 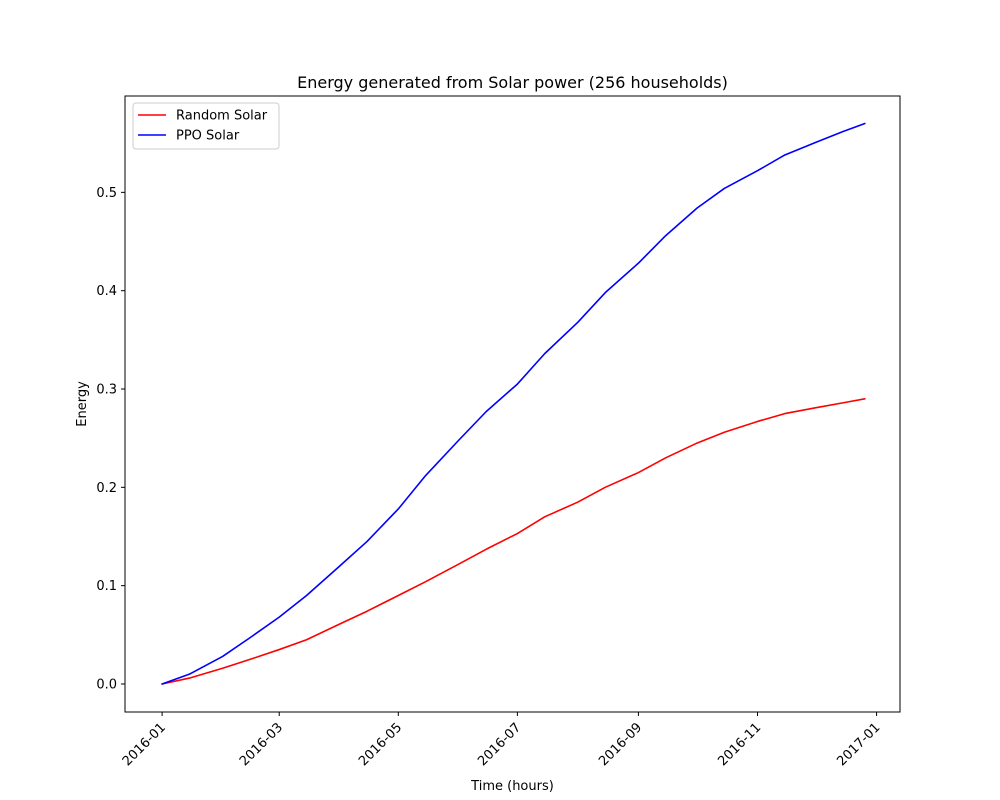 What do you see at coordinates (106, 586) in the screenshot?
I see `y-tick-label: 0.1` at bounding box center [106, 586].